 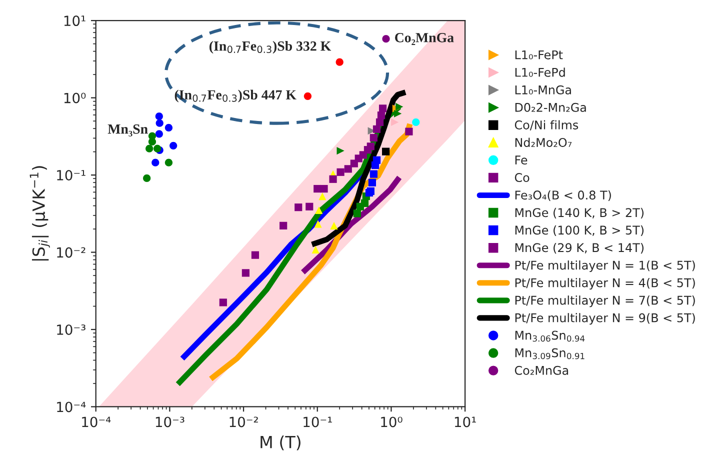 I want to click on legend-label: MnGe (100 K, B > 5T), so click(x=579, y=230).